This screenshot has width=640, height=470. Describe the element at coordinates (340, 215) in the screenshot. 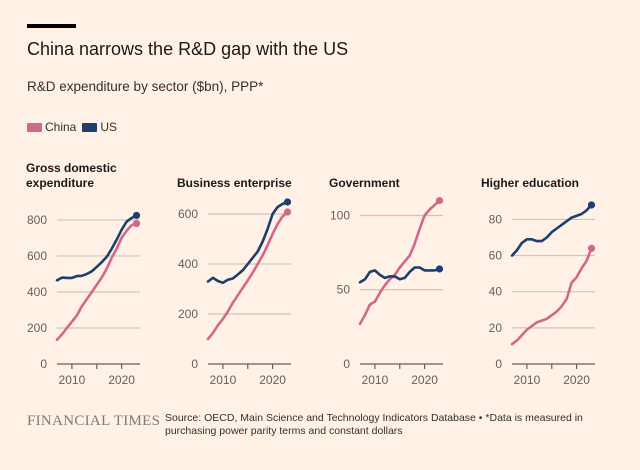

I see `y-tick-label: 100` at that location.